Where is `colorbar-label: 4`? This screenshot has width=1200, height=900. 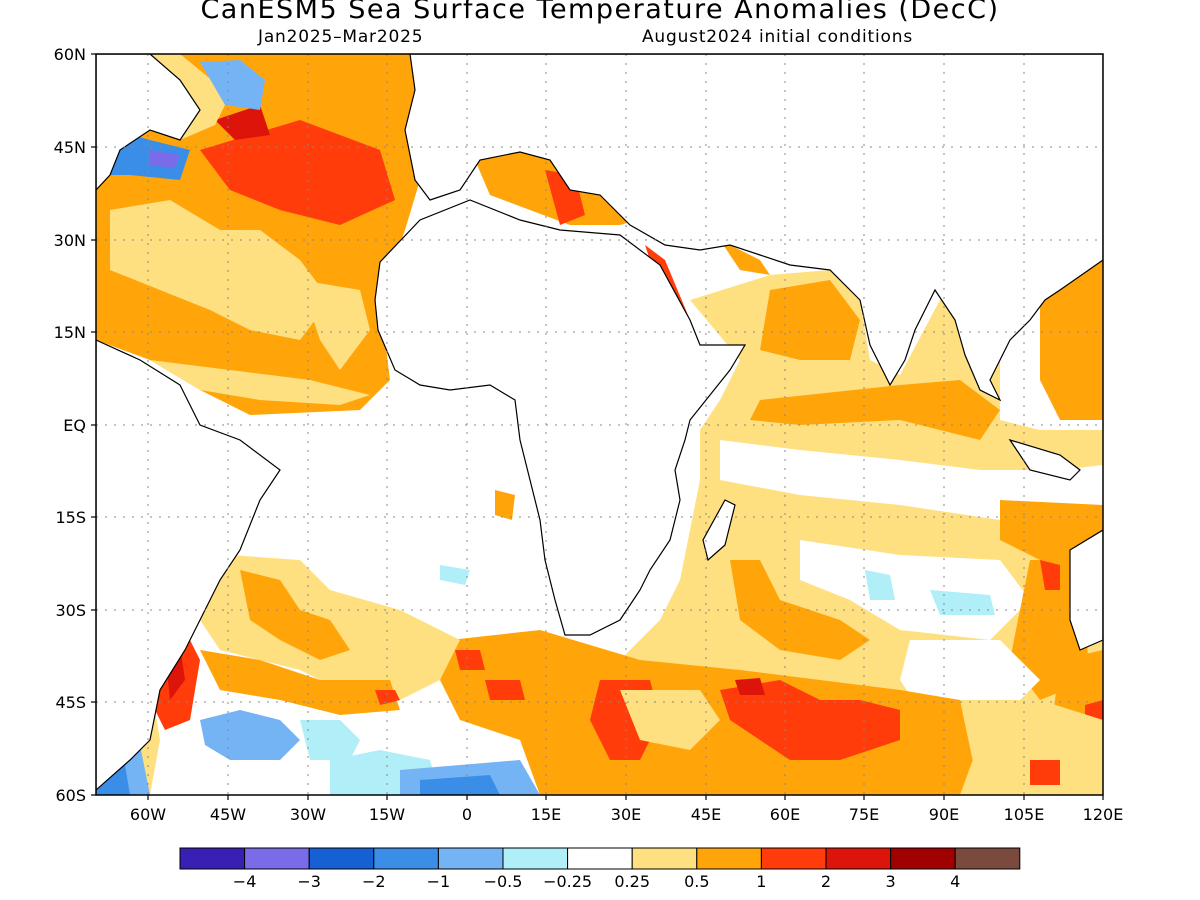 colorbar-label: 4 is located at coordinates (955, 881).